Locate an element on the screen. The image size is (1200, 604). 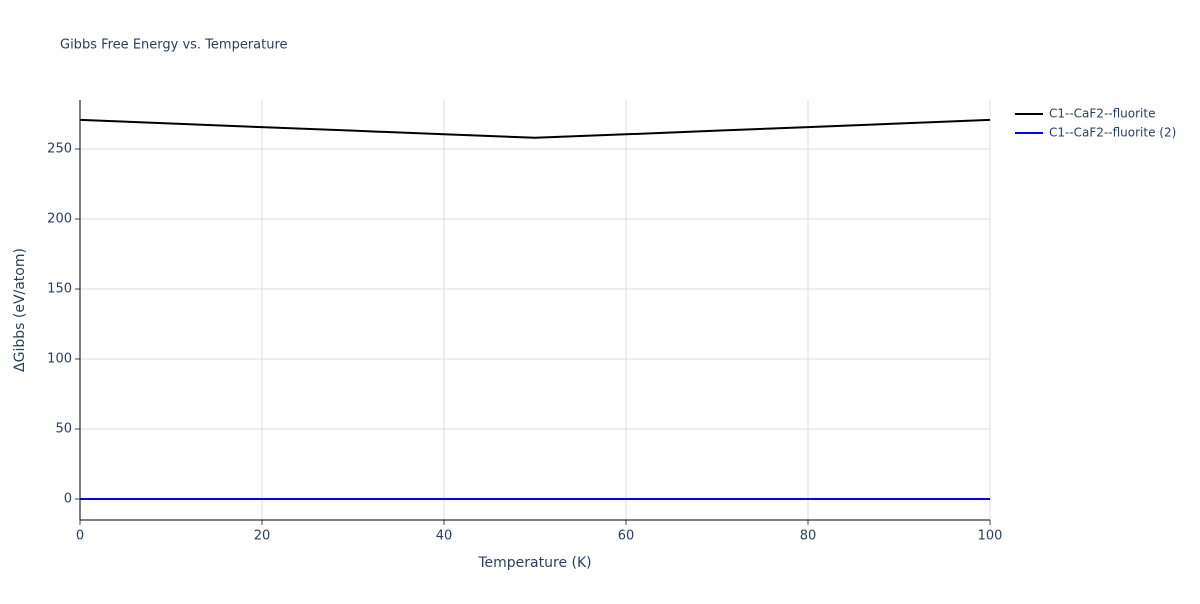
y-tick-label: 200 is located at coordinates (59, 219).